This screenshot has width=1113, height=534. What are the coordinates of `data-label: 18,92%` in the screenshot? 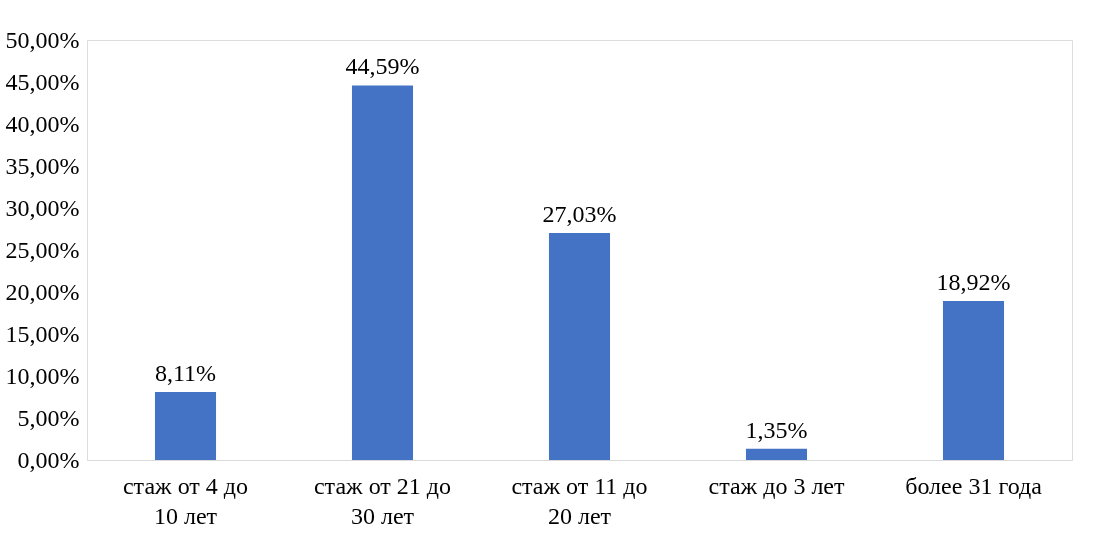 It's located at (973, 282).